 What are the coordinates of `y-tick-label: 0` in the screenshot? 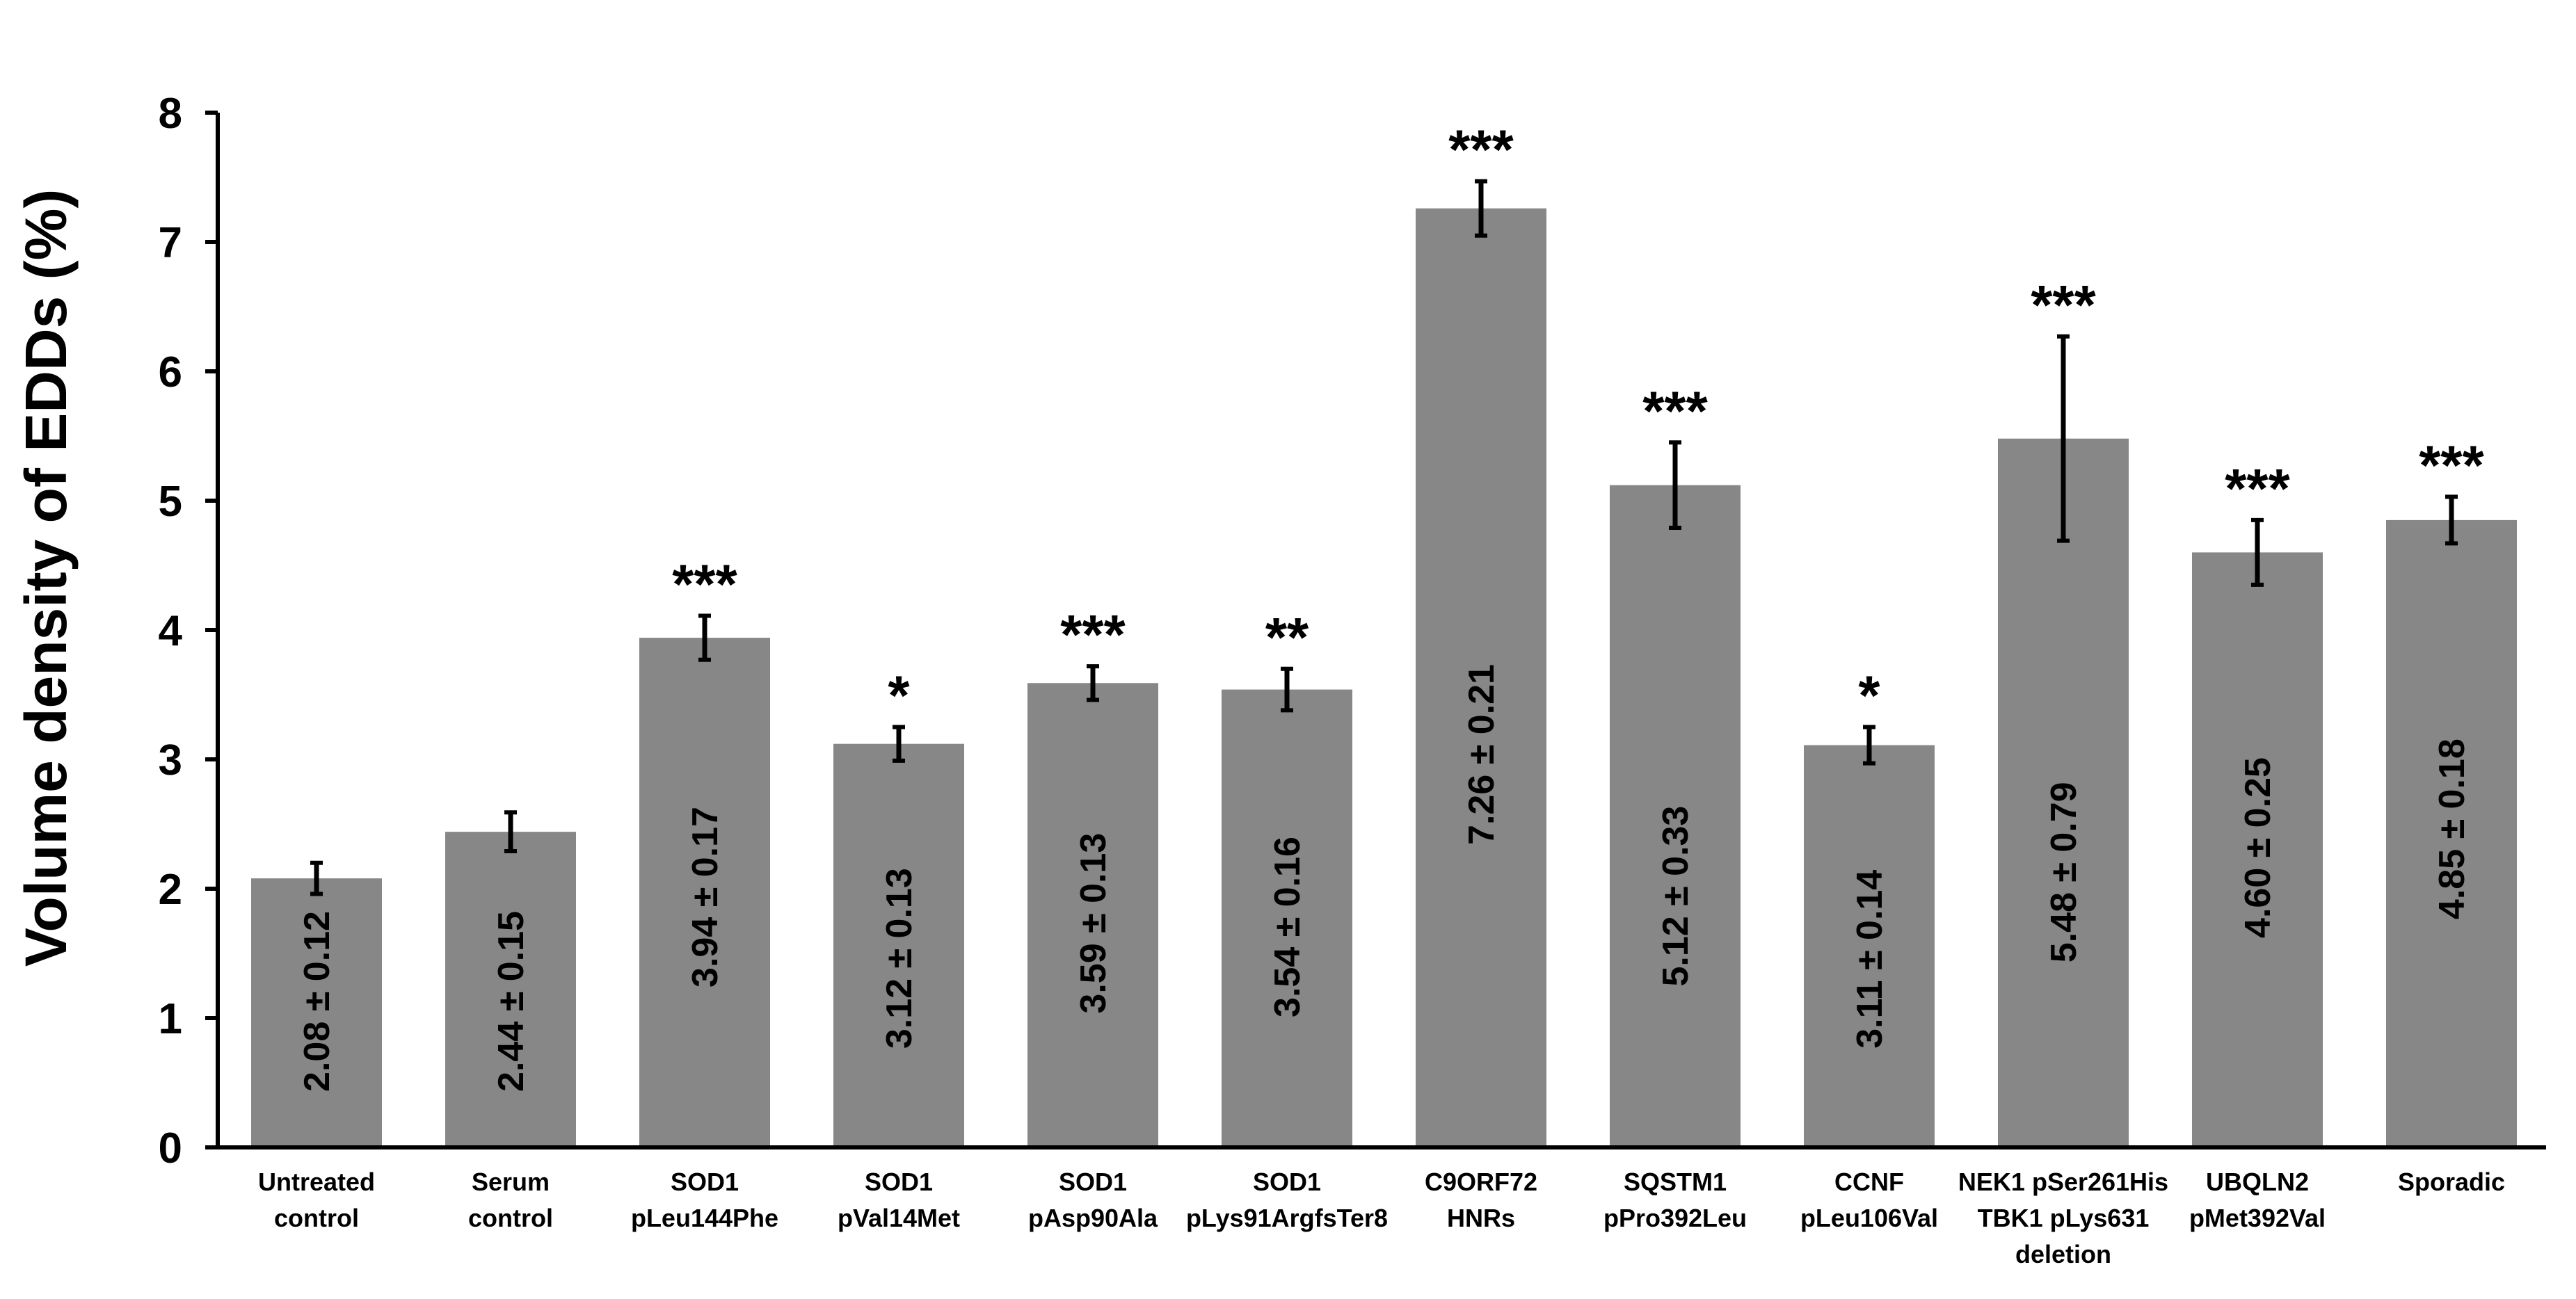 It's located at (170, 1148).